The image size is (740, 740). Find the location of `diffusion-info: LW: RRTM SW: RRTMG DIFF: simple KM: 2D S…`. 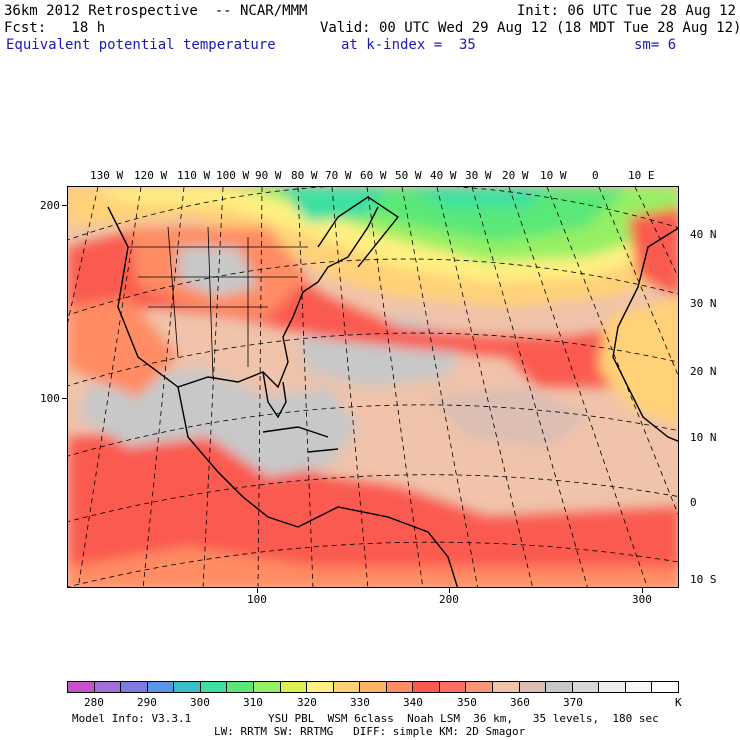

diffusion-info: LW: RRTM SW: RRTMG DIFF: simple KM: 2D S… is located at coordinates (370, 731).